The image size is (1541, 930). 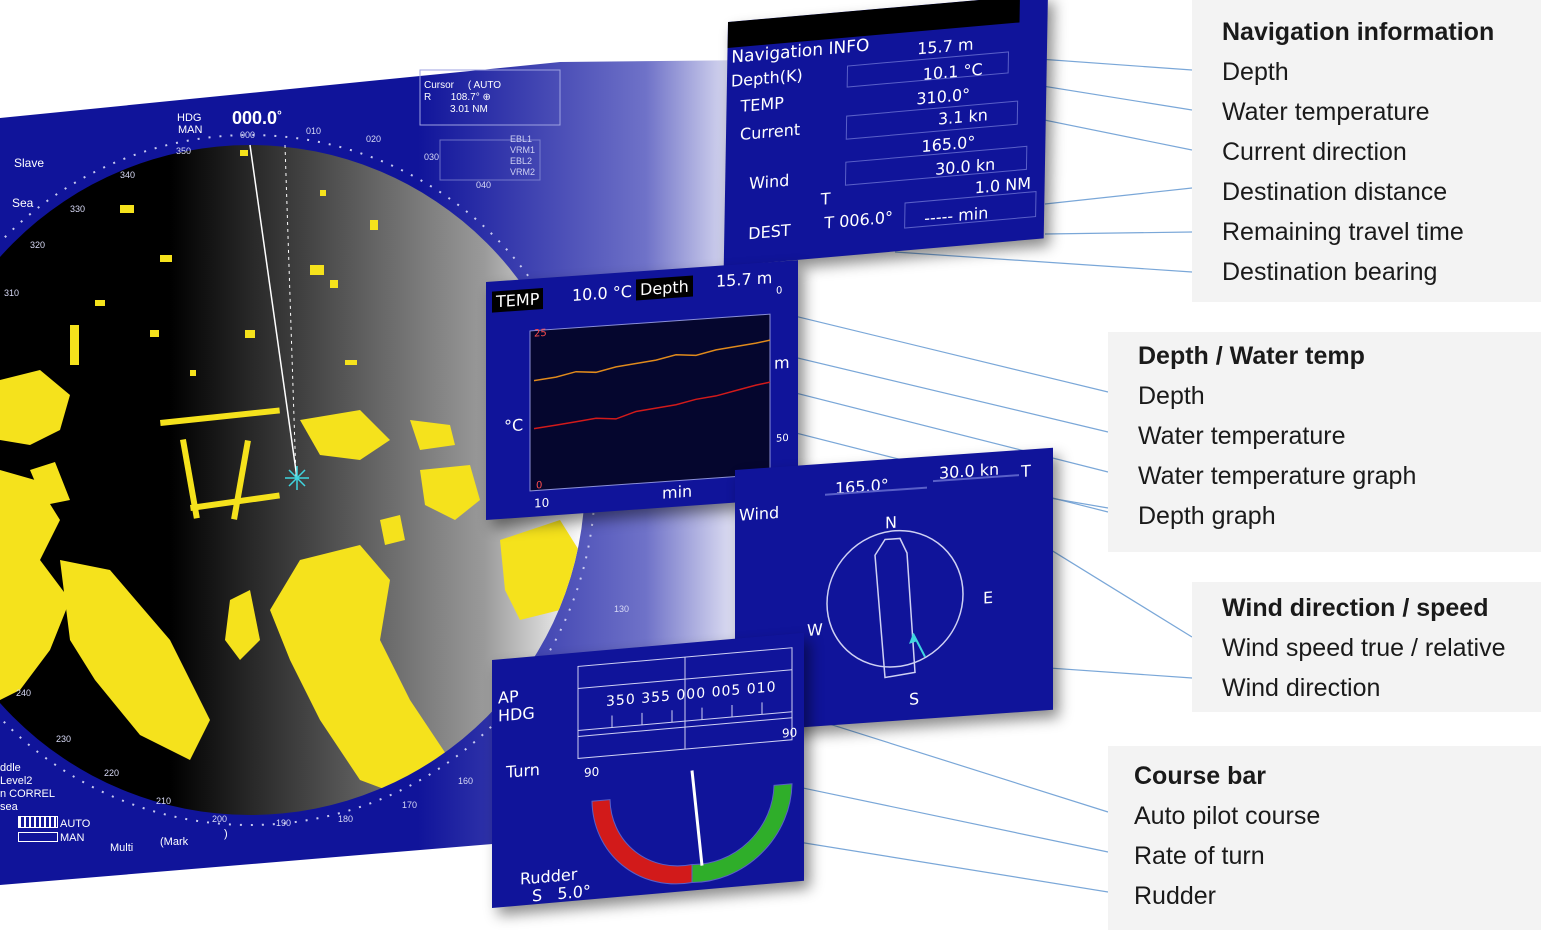 What do you see at coordinates (779, 291) in the screenshot?
I see `dt-axis-top-right: 0` at bounding box center [779, 291].